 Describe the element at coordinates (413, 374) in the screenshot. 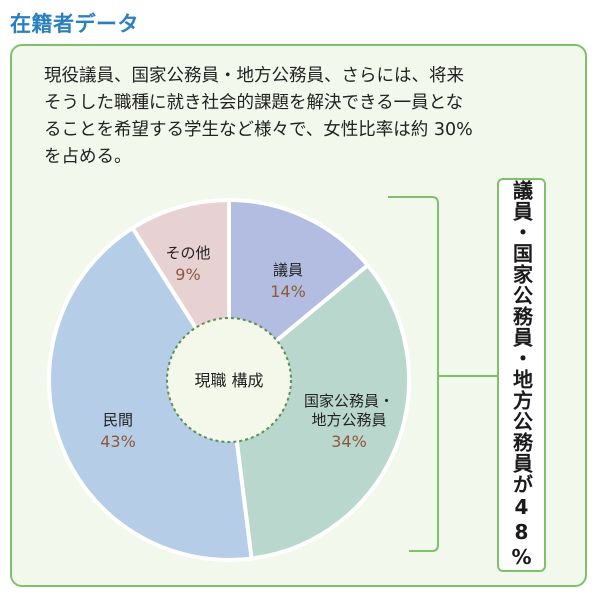

I see `bracket-line` at that location.